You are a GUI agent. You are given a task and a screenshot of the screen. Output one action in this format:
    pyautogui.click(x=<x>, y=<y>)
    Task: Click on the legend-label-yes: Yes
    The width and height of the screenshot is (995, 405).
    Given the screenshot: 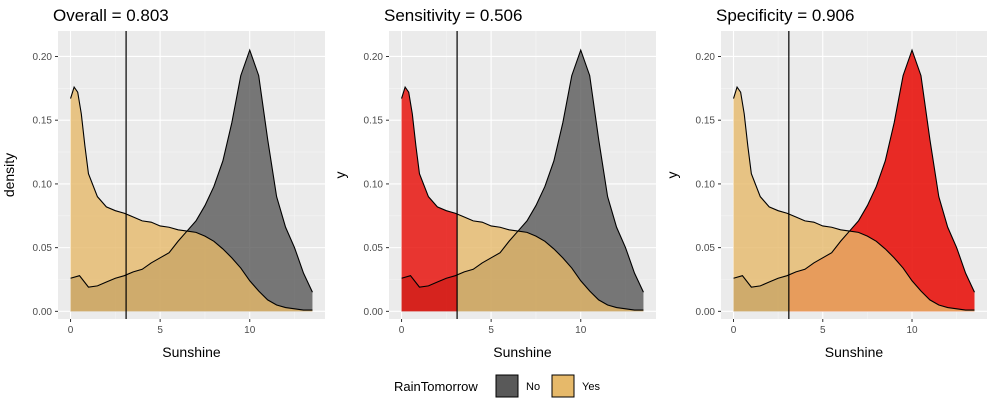 What is the action you would take?
    pyautogui.click(x=591, y=387)
    